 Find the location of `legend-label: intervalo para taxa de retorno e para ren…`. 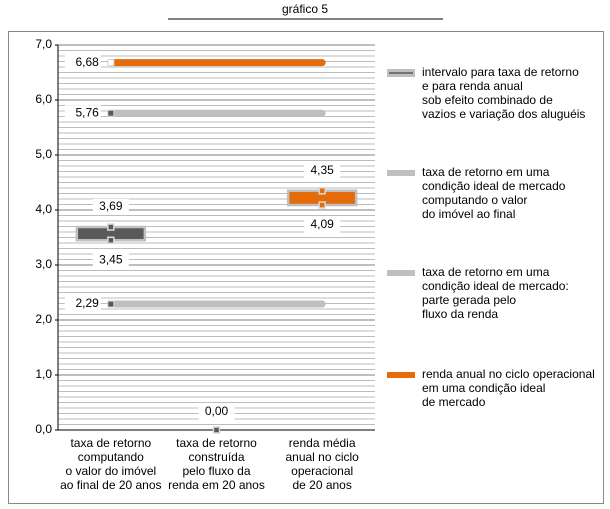

legend-label: intervalo para taxa de retorno e para ren… is located at coordinates (503, 93).